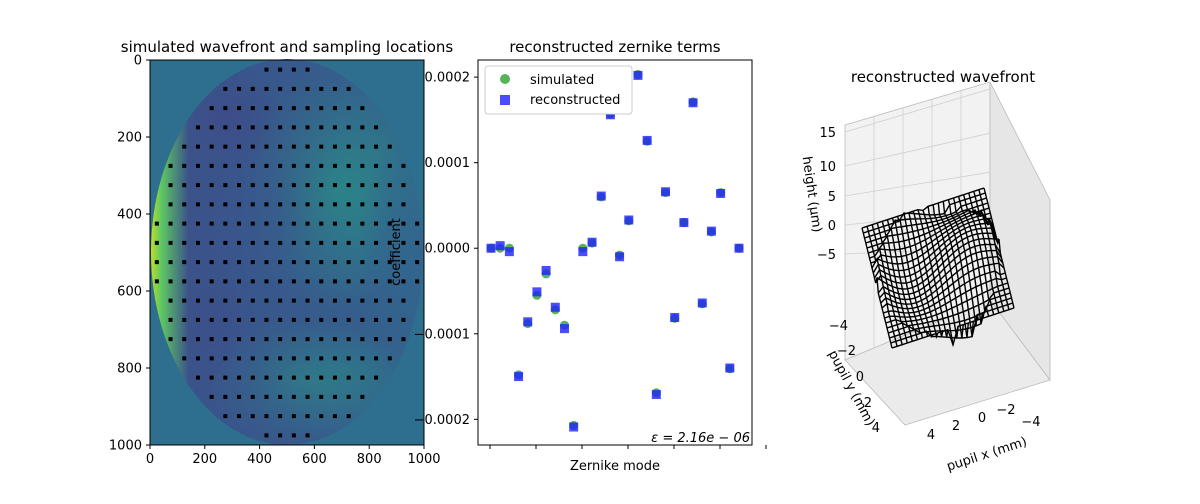 The height and width of the screenshot is (504, 1200). I want to click on wavefront-x-ticks: 0 200 400 600 800 1000, so click(293, 456).